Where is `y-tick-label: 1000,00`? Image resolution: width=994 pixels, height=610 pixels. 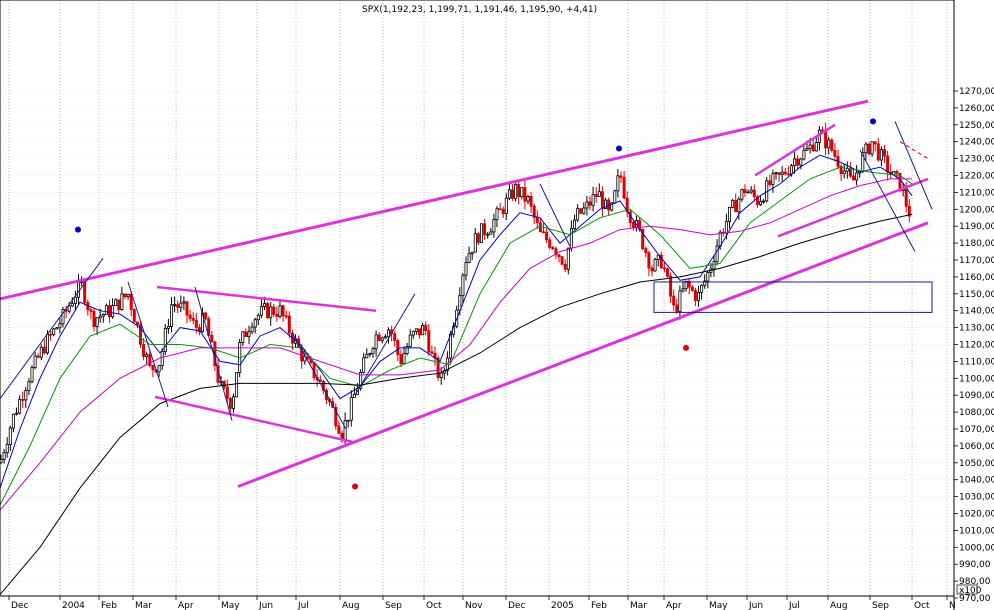 y-tick-label: 1000,00 is located at coordinates (976, 548).